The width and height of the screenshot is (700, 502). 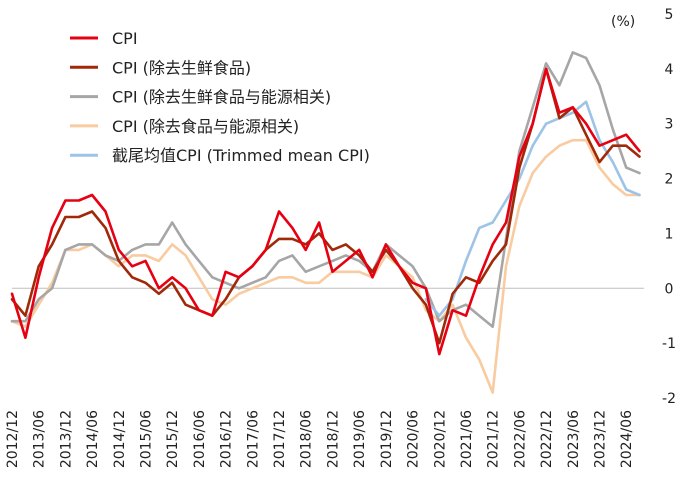 What do you see at coordinates (600, 439) in the screenshot?
I see `x-tick-label: 2023/12` at bounding box center [600, 439].